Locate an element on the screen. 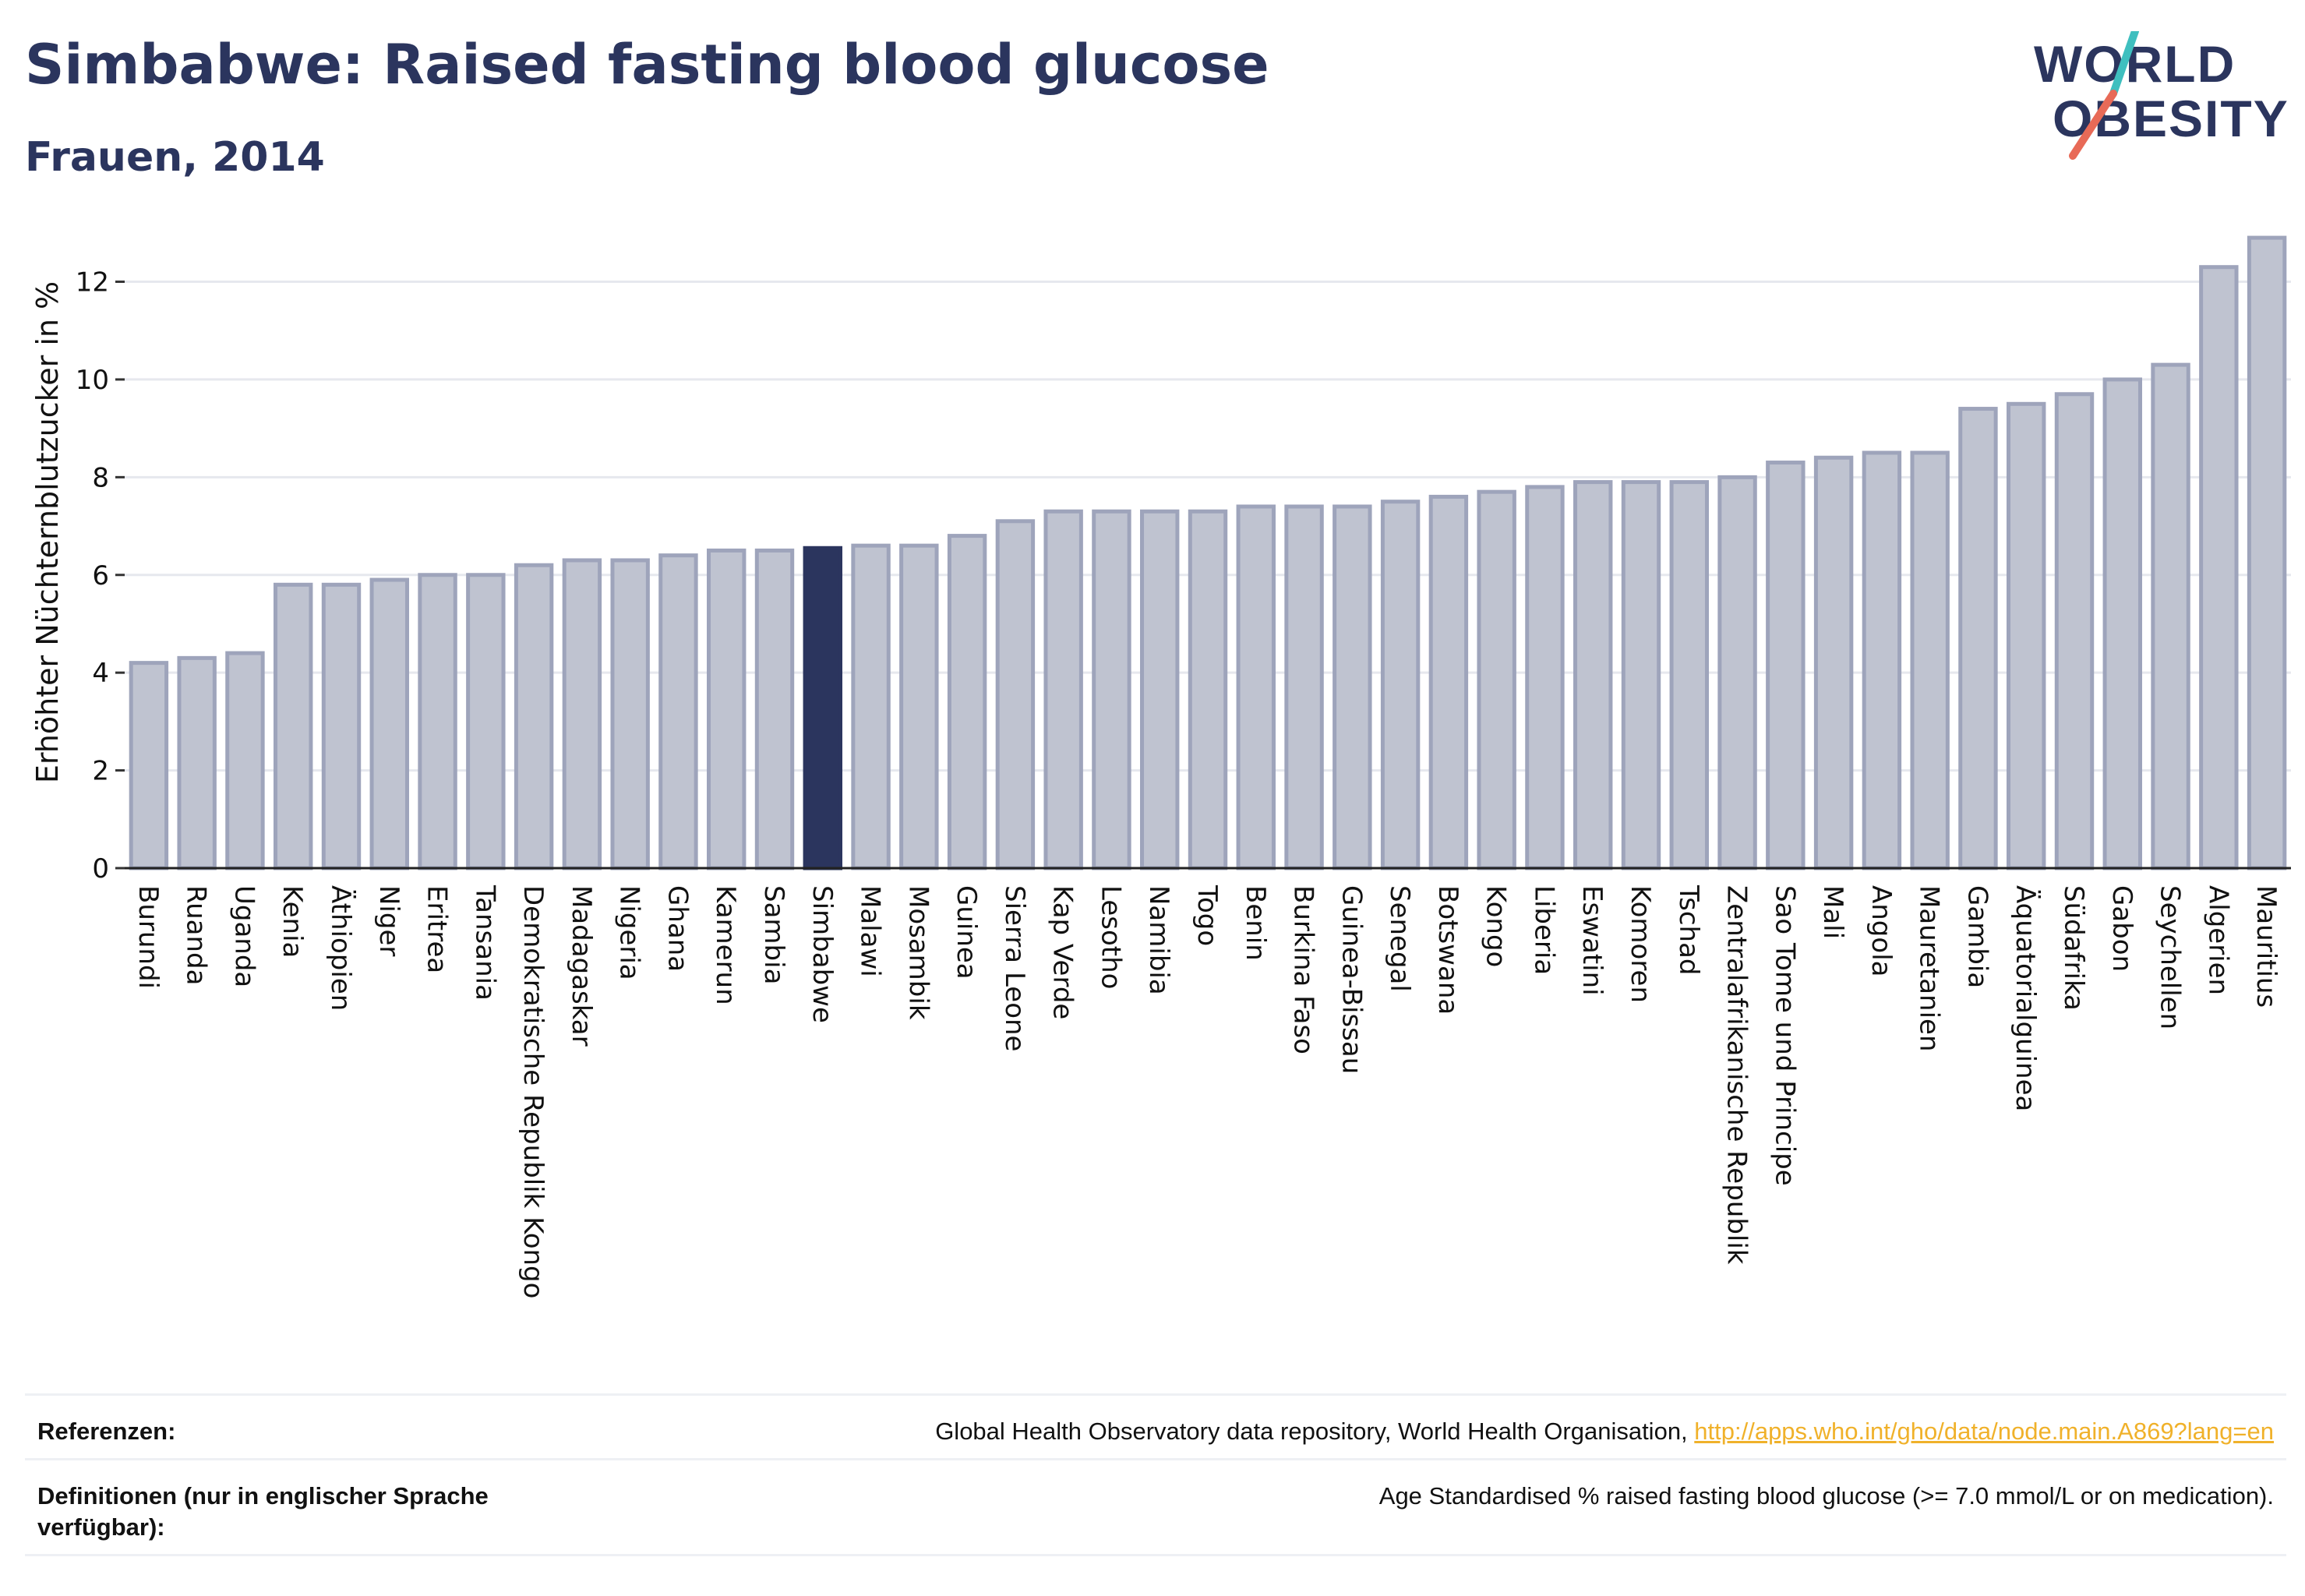 This screenshot has width=2305, height=1596. y-tick-label: 8 is located at coordinates (101, 477).